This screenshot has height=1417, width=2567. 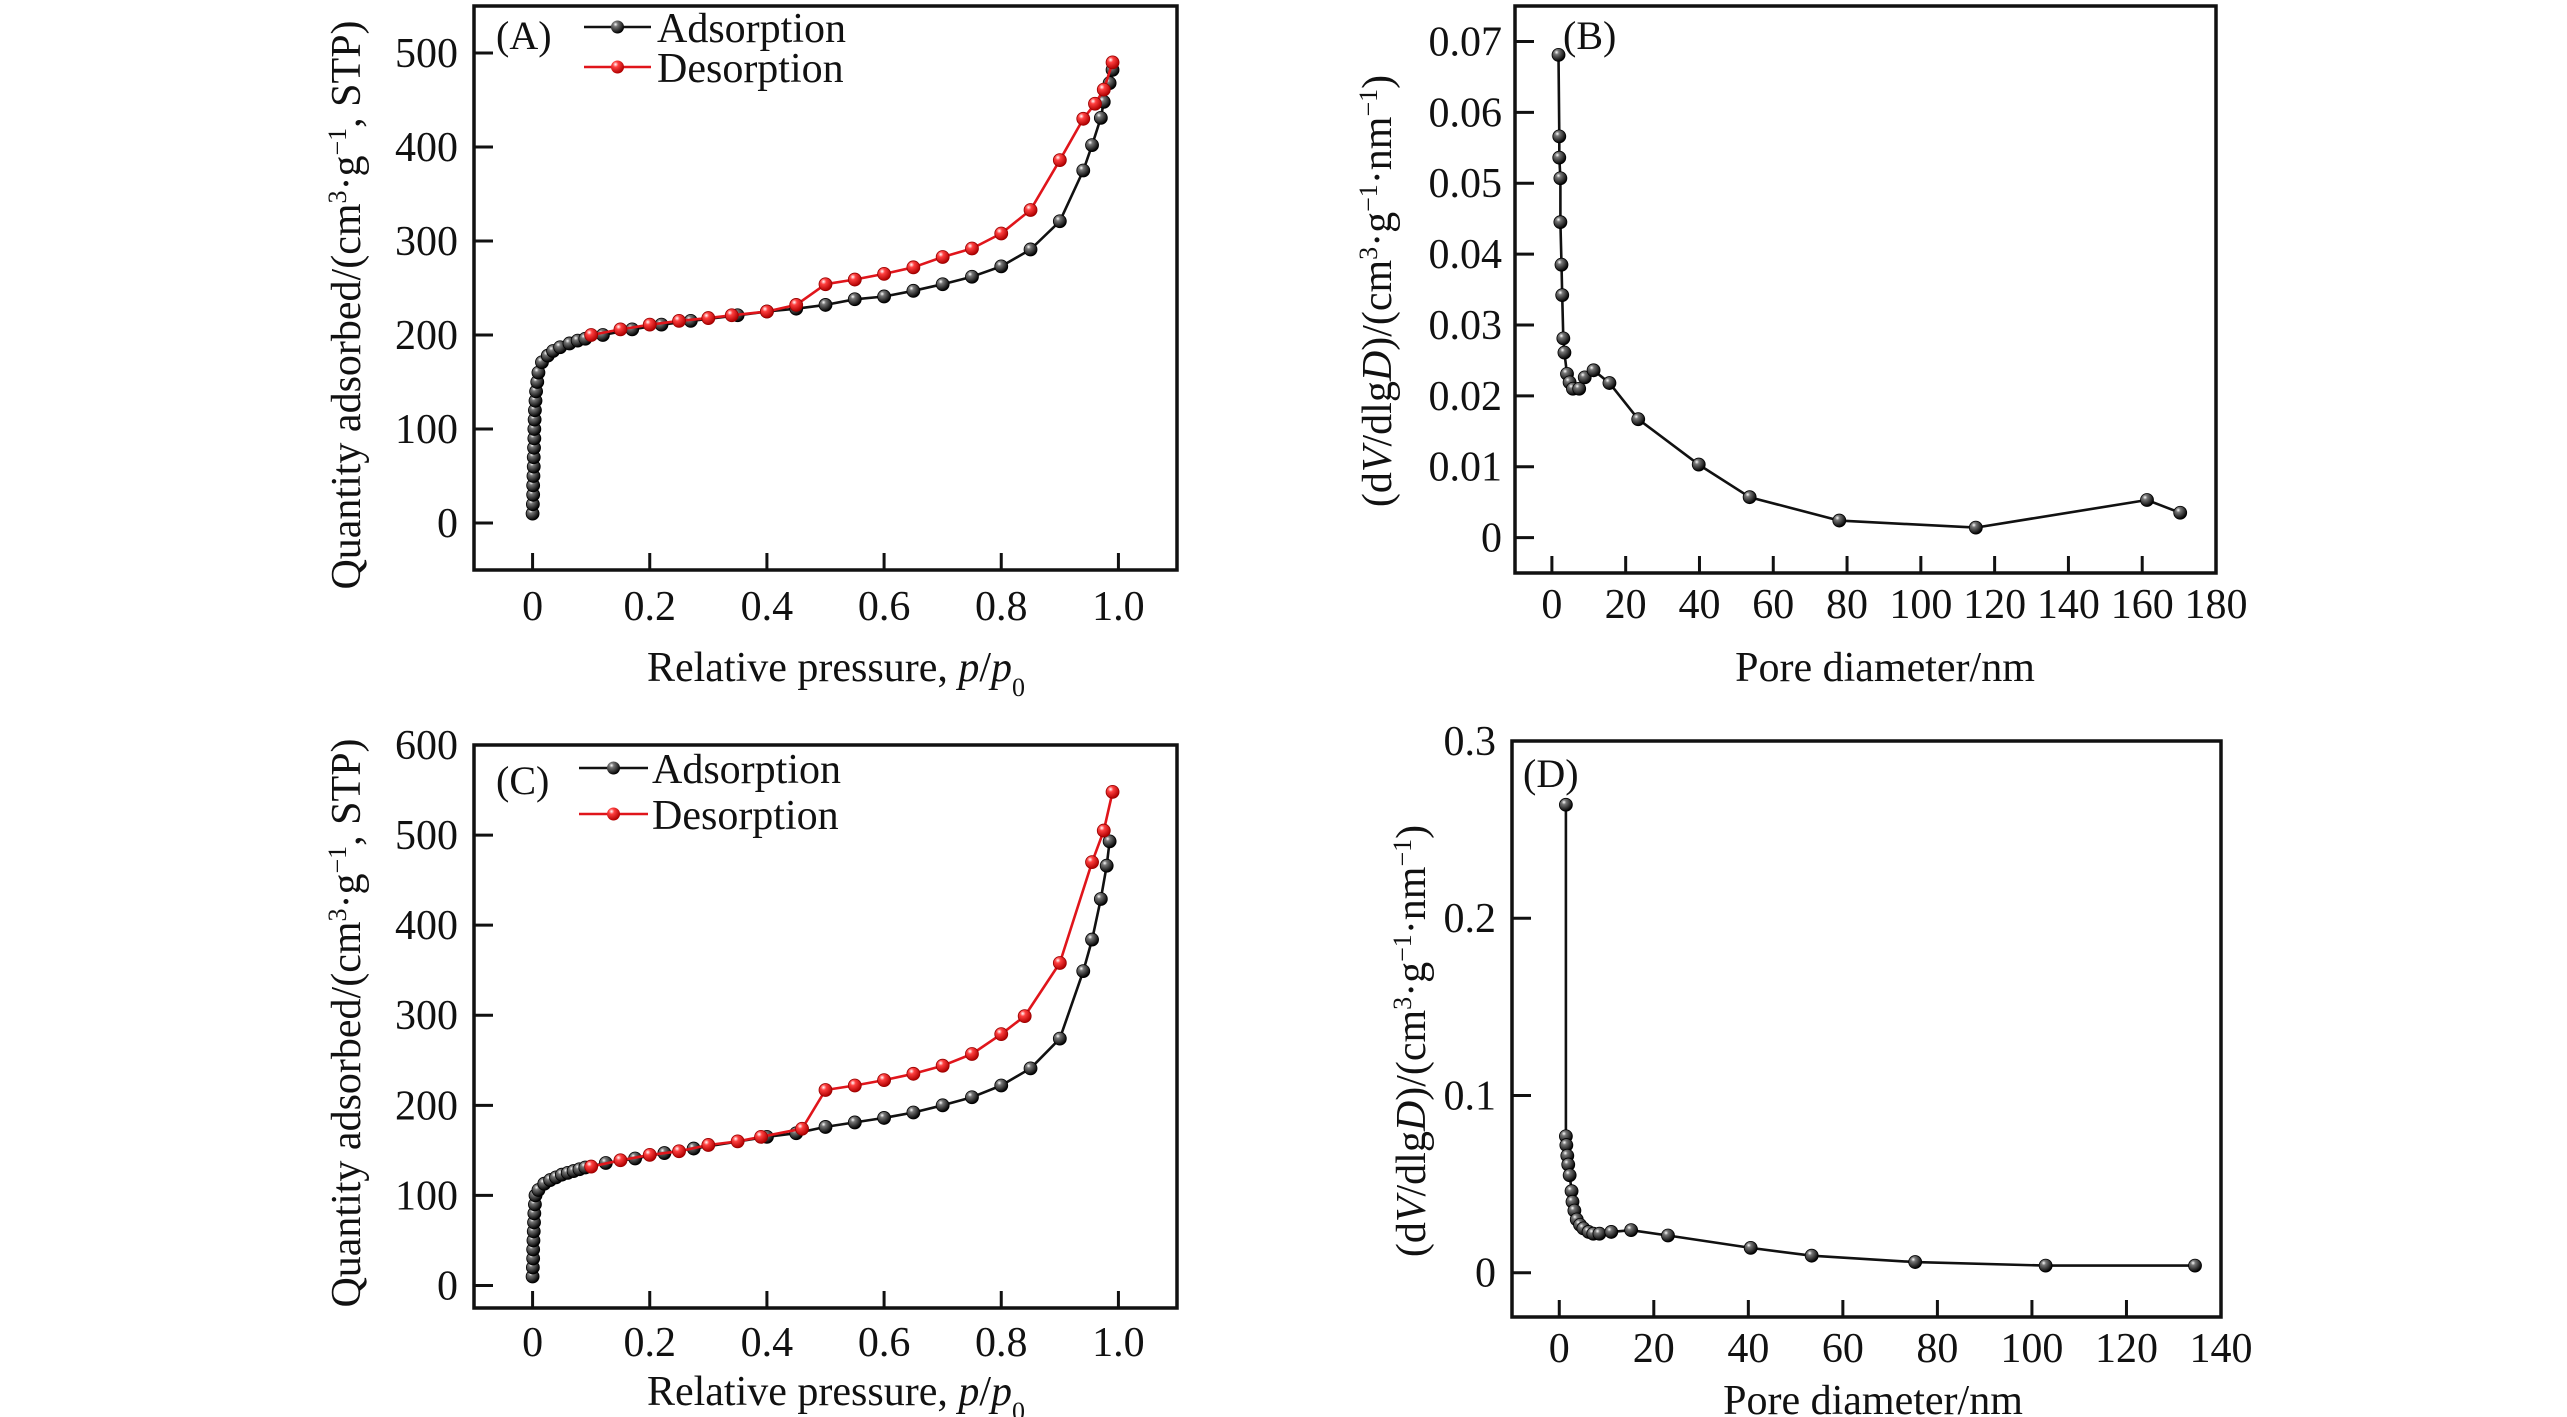 I want to click on panel-label: (C), so click(x=522, y=780).